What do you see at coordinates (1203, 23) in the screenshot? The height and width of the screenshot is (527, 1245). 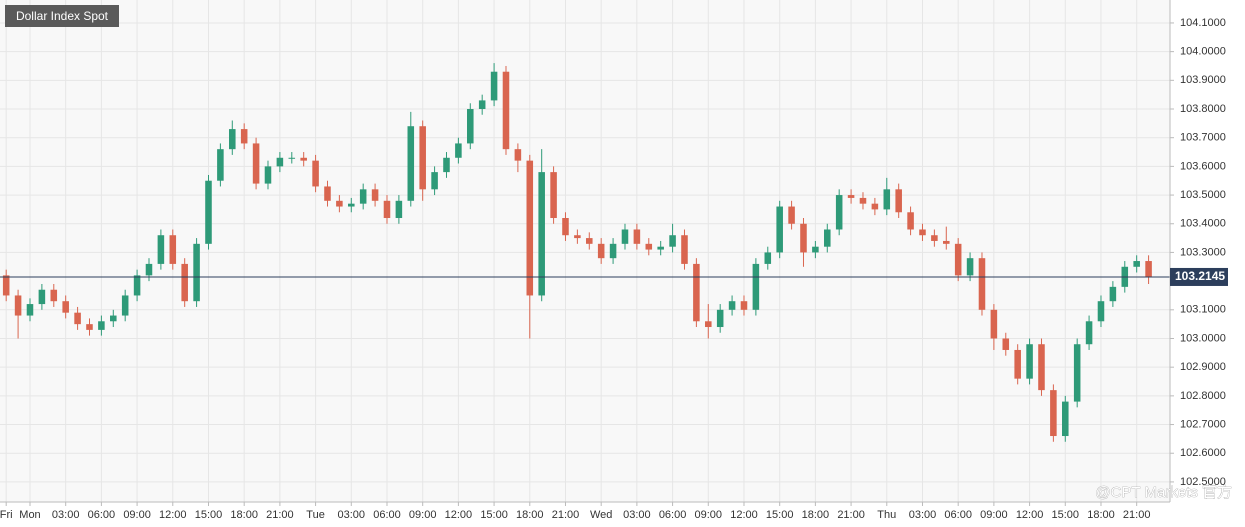 I see `y-tick-label: 104.1000` at bounding box center [1203, 23].